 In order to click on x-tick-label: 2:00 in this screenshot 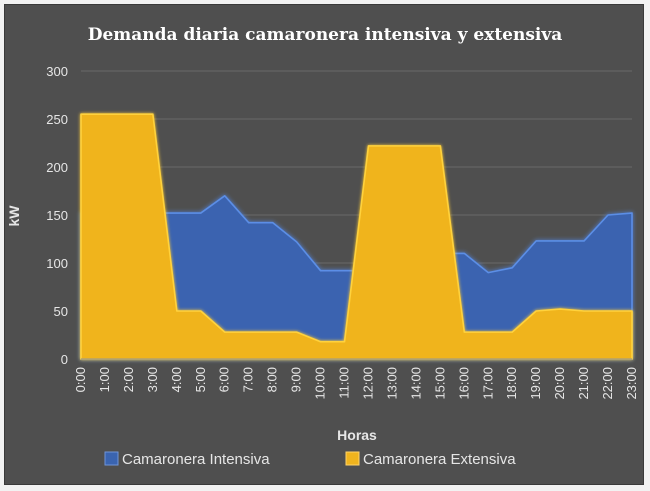, I will do `click(128, 379)`.